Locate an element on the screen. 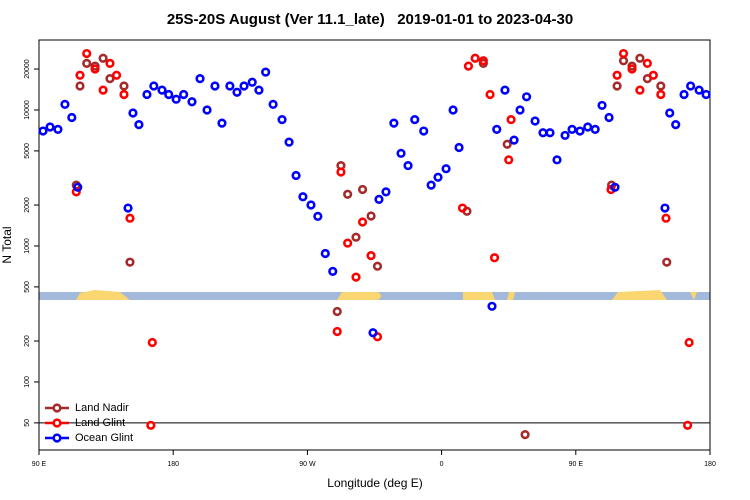 Image resolution: width=750 pixels, height=500 pixels. y-tick-label: 1000 is located at coordinates (27, 246).